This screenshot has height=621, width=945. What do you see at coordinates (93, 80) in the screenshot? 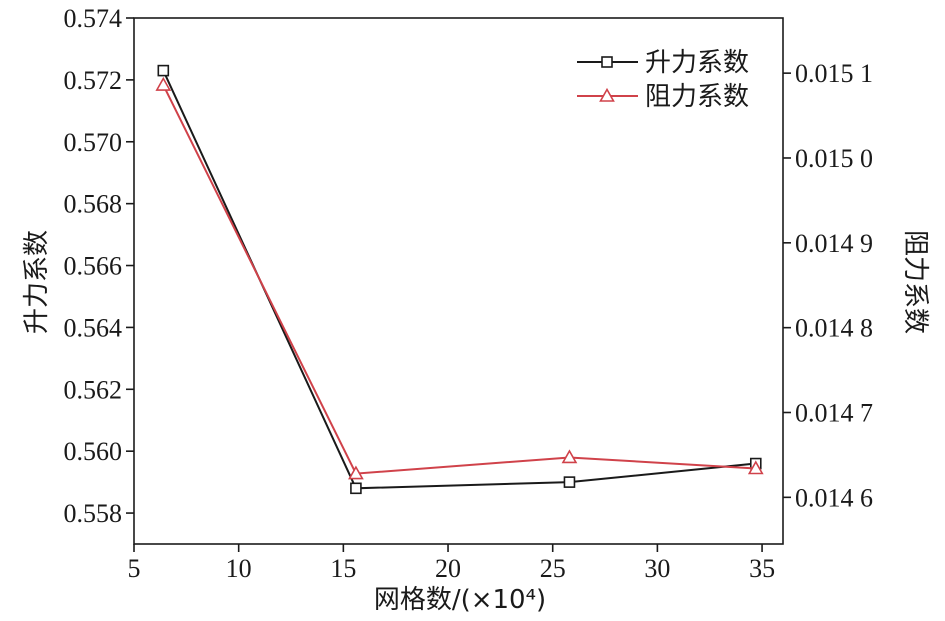
I see `left-y-tick-label: 0.572` at bounding box center [93, 80].